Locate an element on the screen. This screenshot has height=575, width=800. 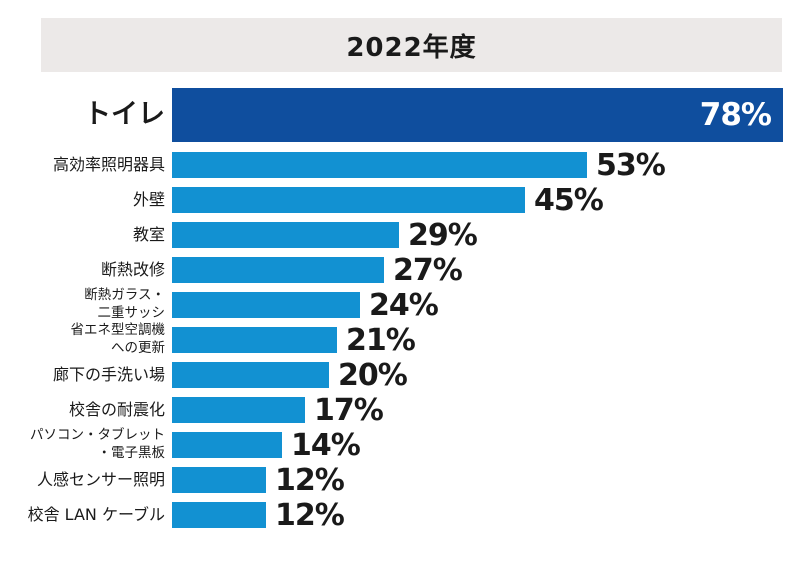
bar-track: 20% is located at coordinates (486, 375).